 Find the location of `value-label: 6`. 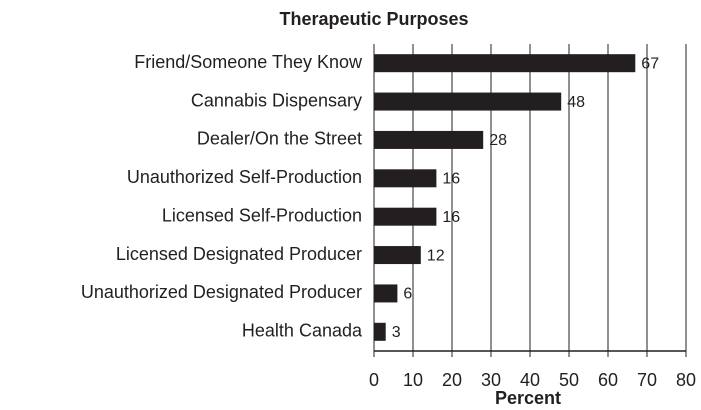

value-label: 6 is located at coordinates (407, 294).